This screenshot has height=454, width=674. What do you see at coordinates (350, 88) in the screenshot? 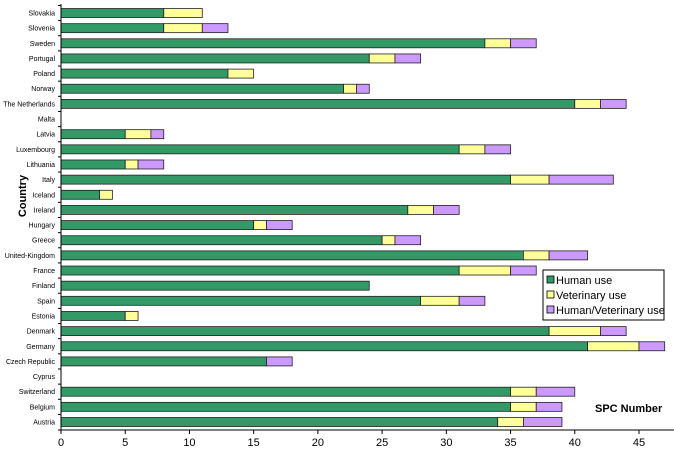
I see `bar-veterinary-use-norway` at bounding box center [350, 88].